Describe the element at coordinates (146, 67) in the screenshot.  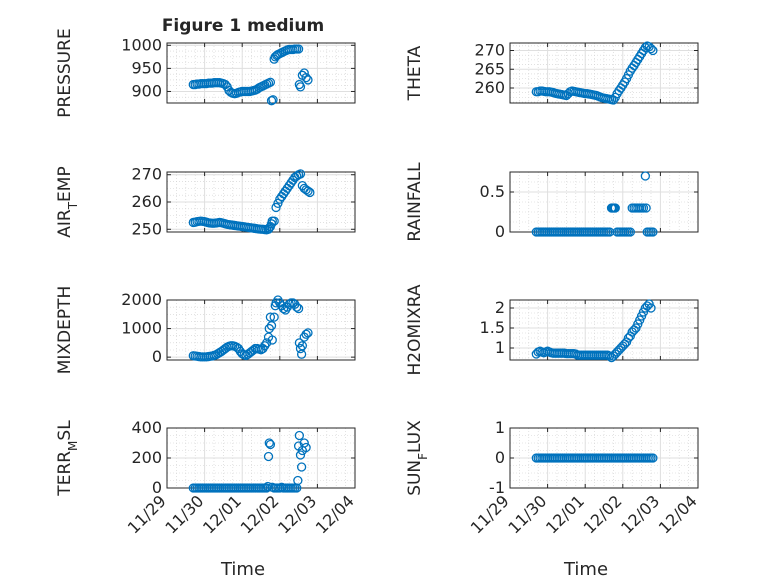
I see `y-tick-label: 950` at that location.